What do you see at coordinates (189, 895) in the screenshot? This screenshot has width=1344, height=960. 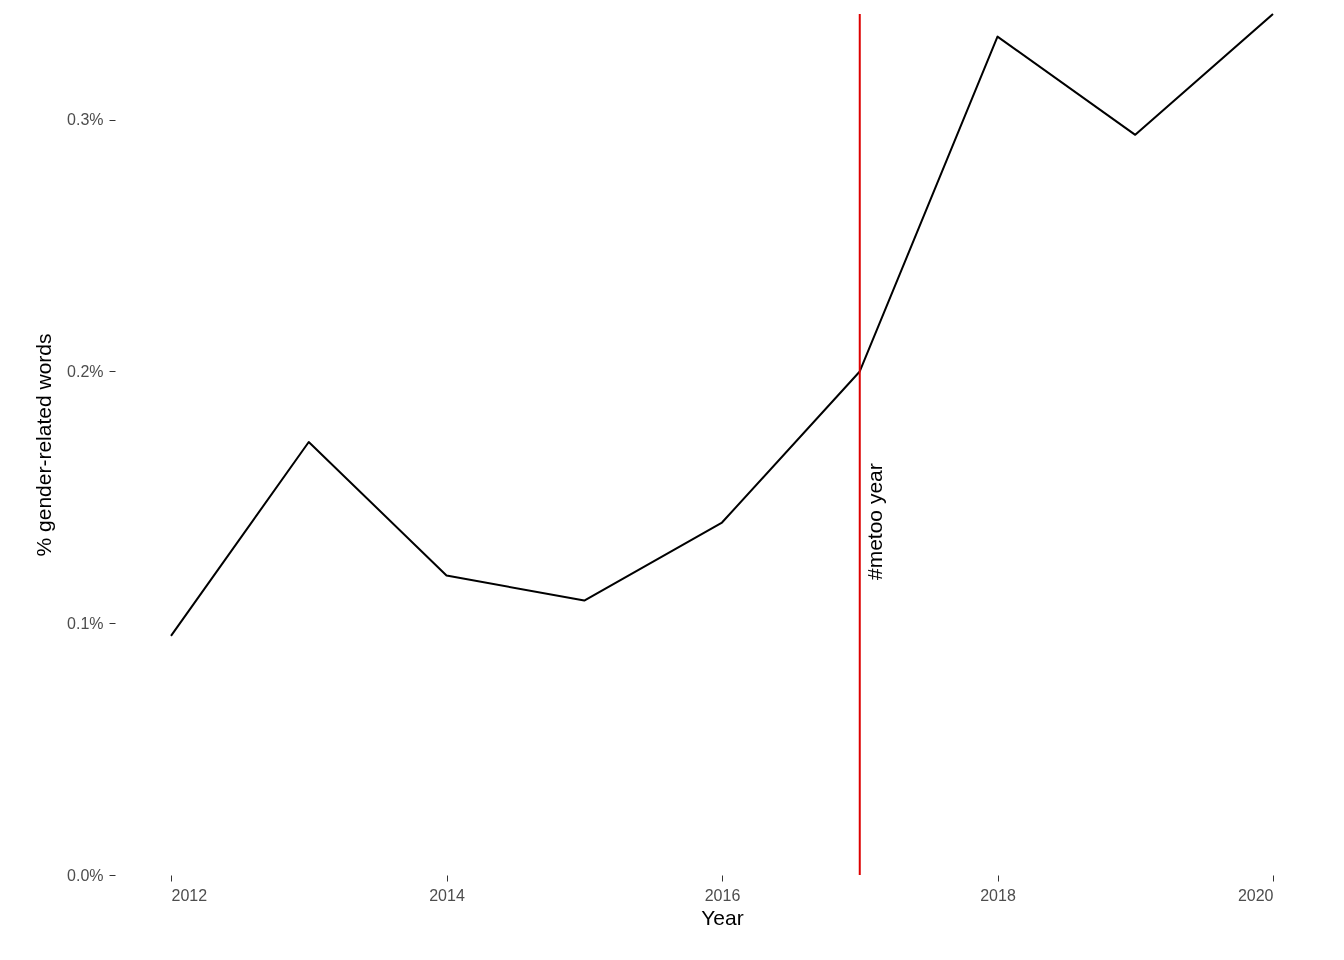 I see `x-tick-label: 2012` at bounding box center [189, 895].